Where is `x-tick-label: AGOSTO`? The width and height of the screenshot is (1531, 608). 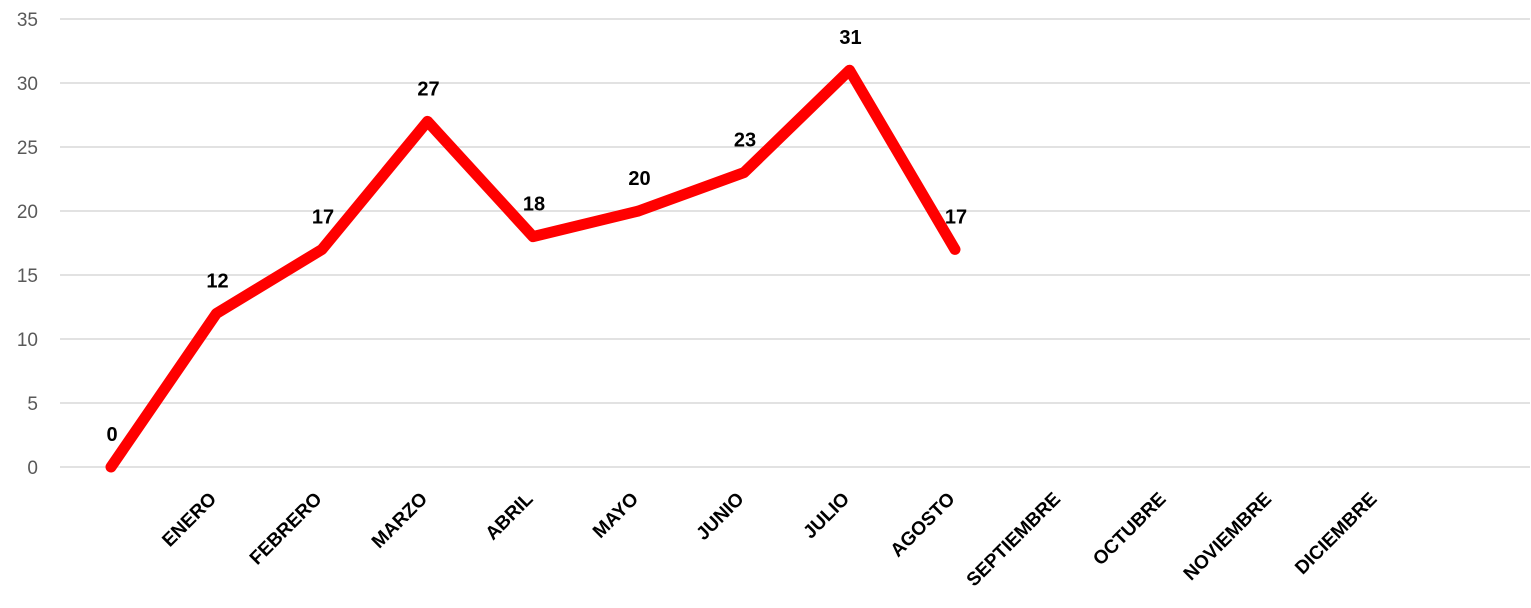
x-tick-label: AGOSTO is located at coordinates (923, 525).